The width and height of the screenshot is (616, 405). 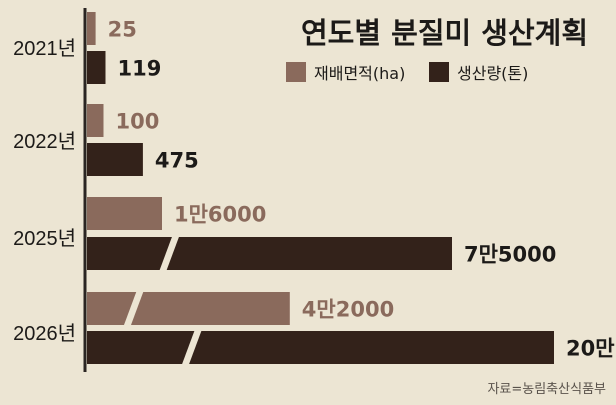 What do you see at coordinates (269, 253) in the screenshot?
I see `bar-production-2025` at bounding box center [269, 253].